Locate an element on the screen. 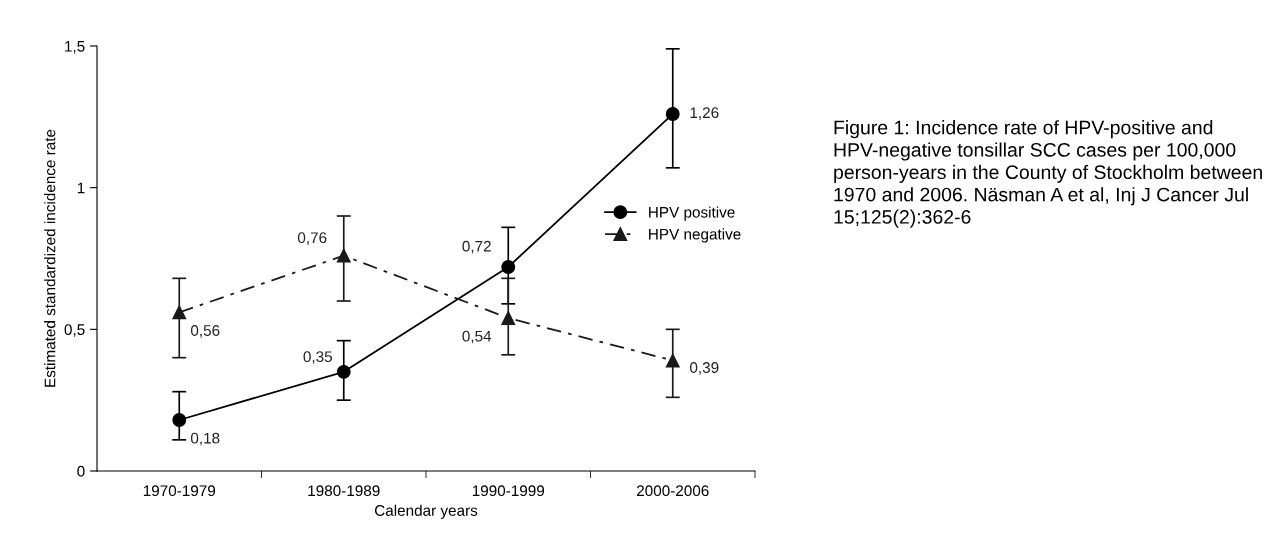  x-tick-label: 1970-1979 is located at coordinates (179, 491).